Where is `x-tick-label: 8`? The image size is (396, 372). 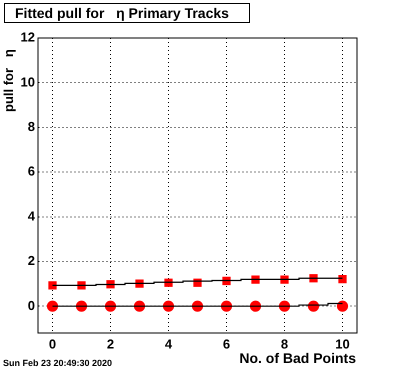 x-tick-label: 8 is located at coordinates (284, 344).